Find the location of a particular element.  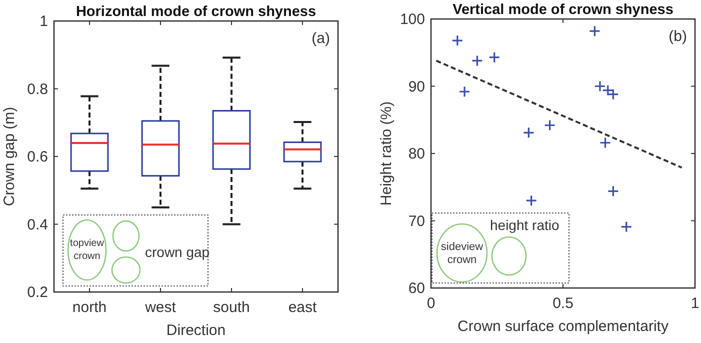

x-tick-label: north is located at coordinates (89, 307).